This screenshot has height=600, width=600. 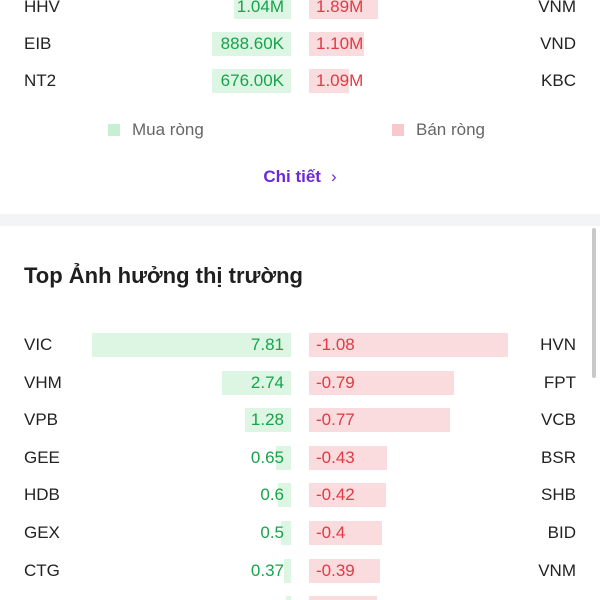 What do you see at coordinates (300, 345) in the screenshot?
I see `market-impact-row: VIC 7.81 -1.08 HVN` at bounding box center [300, 345].